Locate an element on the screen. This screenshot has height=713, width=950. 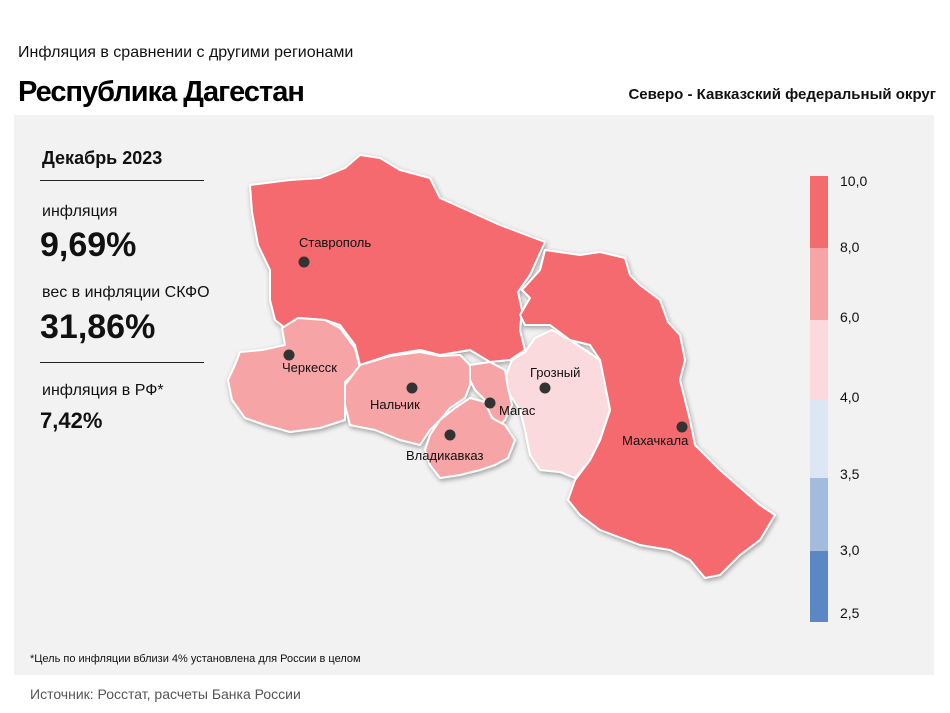
region-chechnya is located at coordinates (557, 404).